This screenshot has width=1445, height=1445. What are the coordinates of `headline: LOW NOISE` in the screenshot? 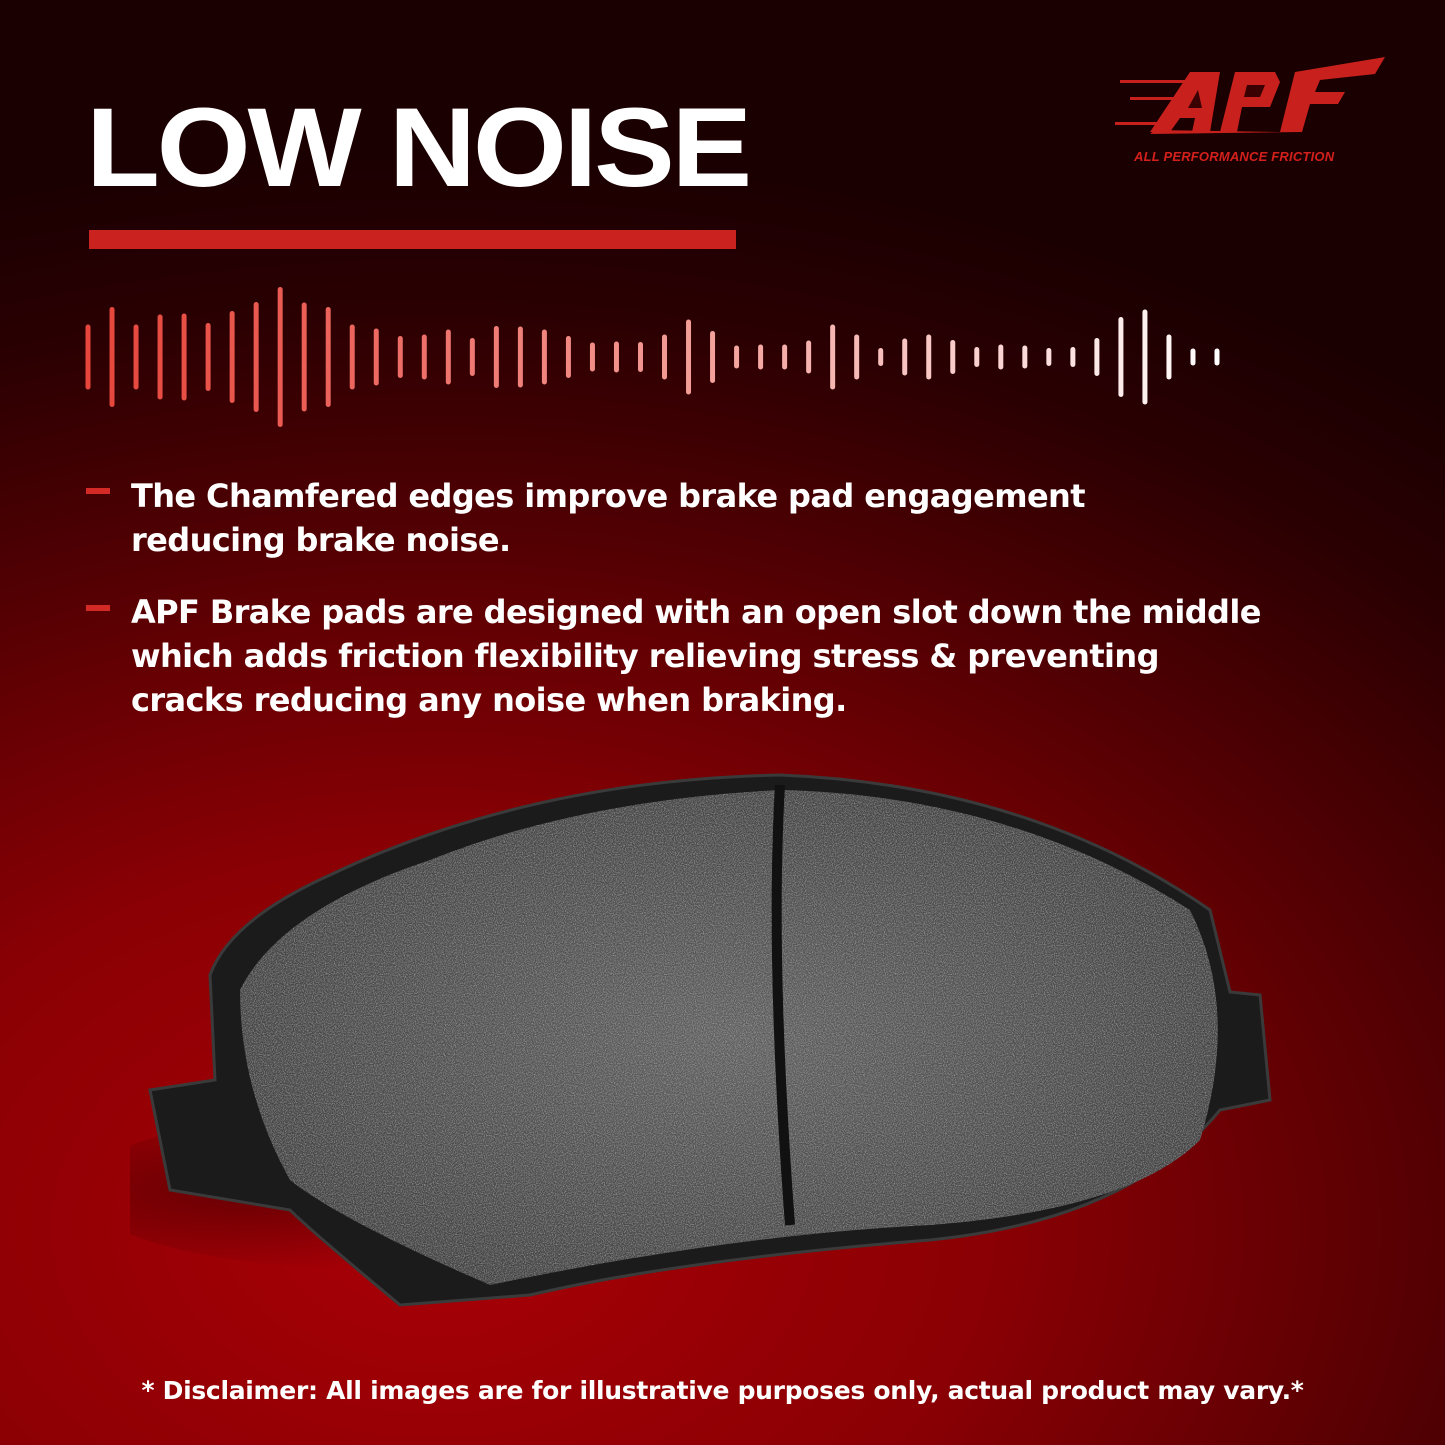 It's located at (419, 147).